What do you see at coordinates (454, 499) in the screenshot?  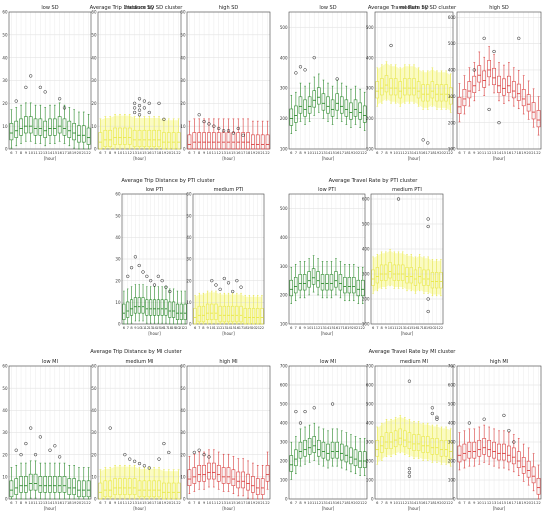 I see `y-tick-label: 0` at bounding box center [454, 499].